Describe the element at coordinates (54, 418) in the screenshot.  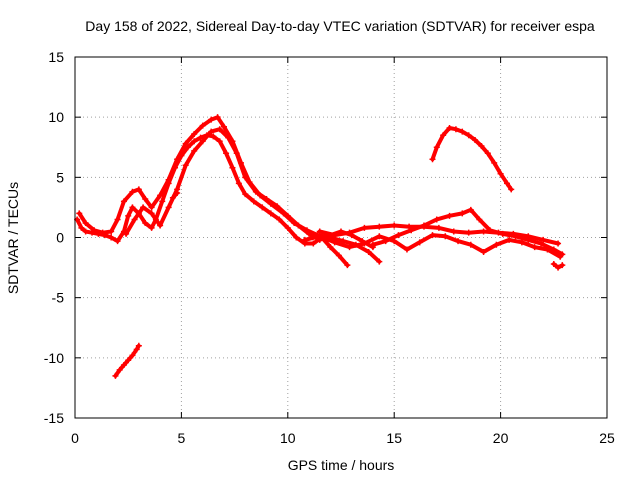
I see `y-tick-label: -15` at that location.